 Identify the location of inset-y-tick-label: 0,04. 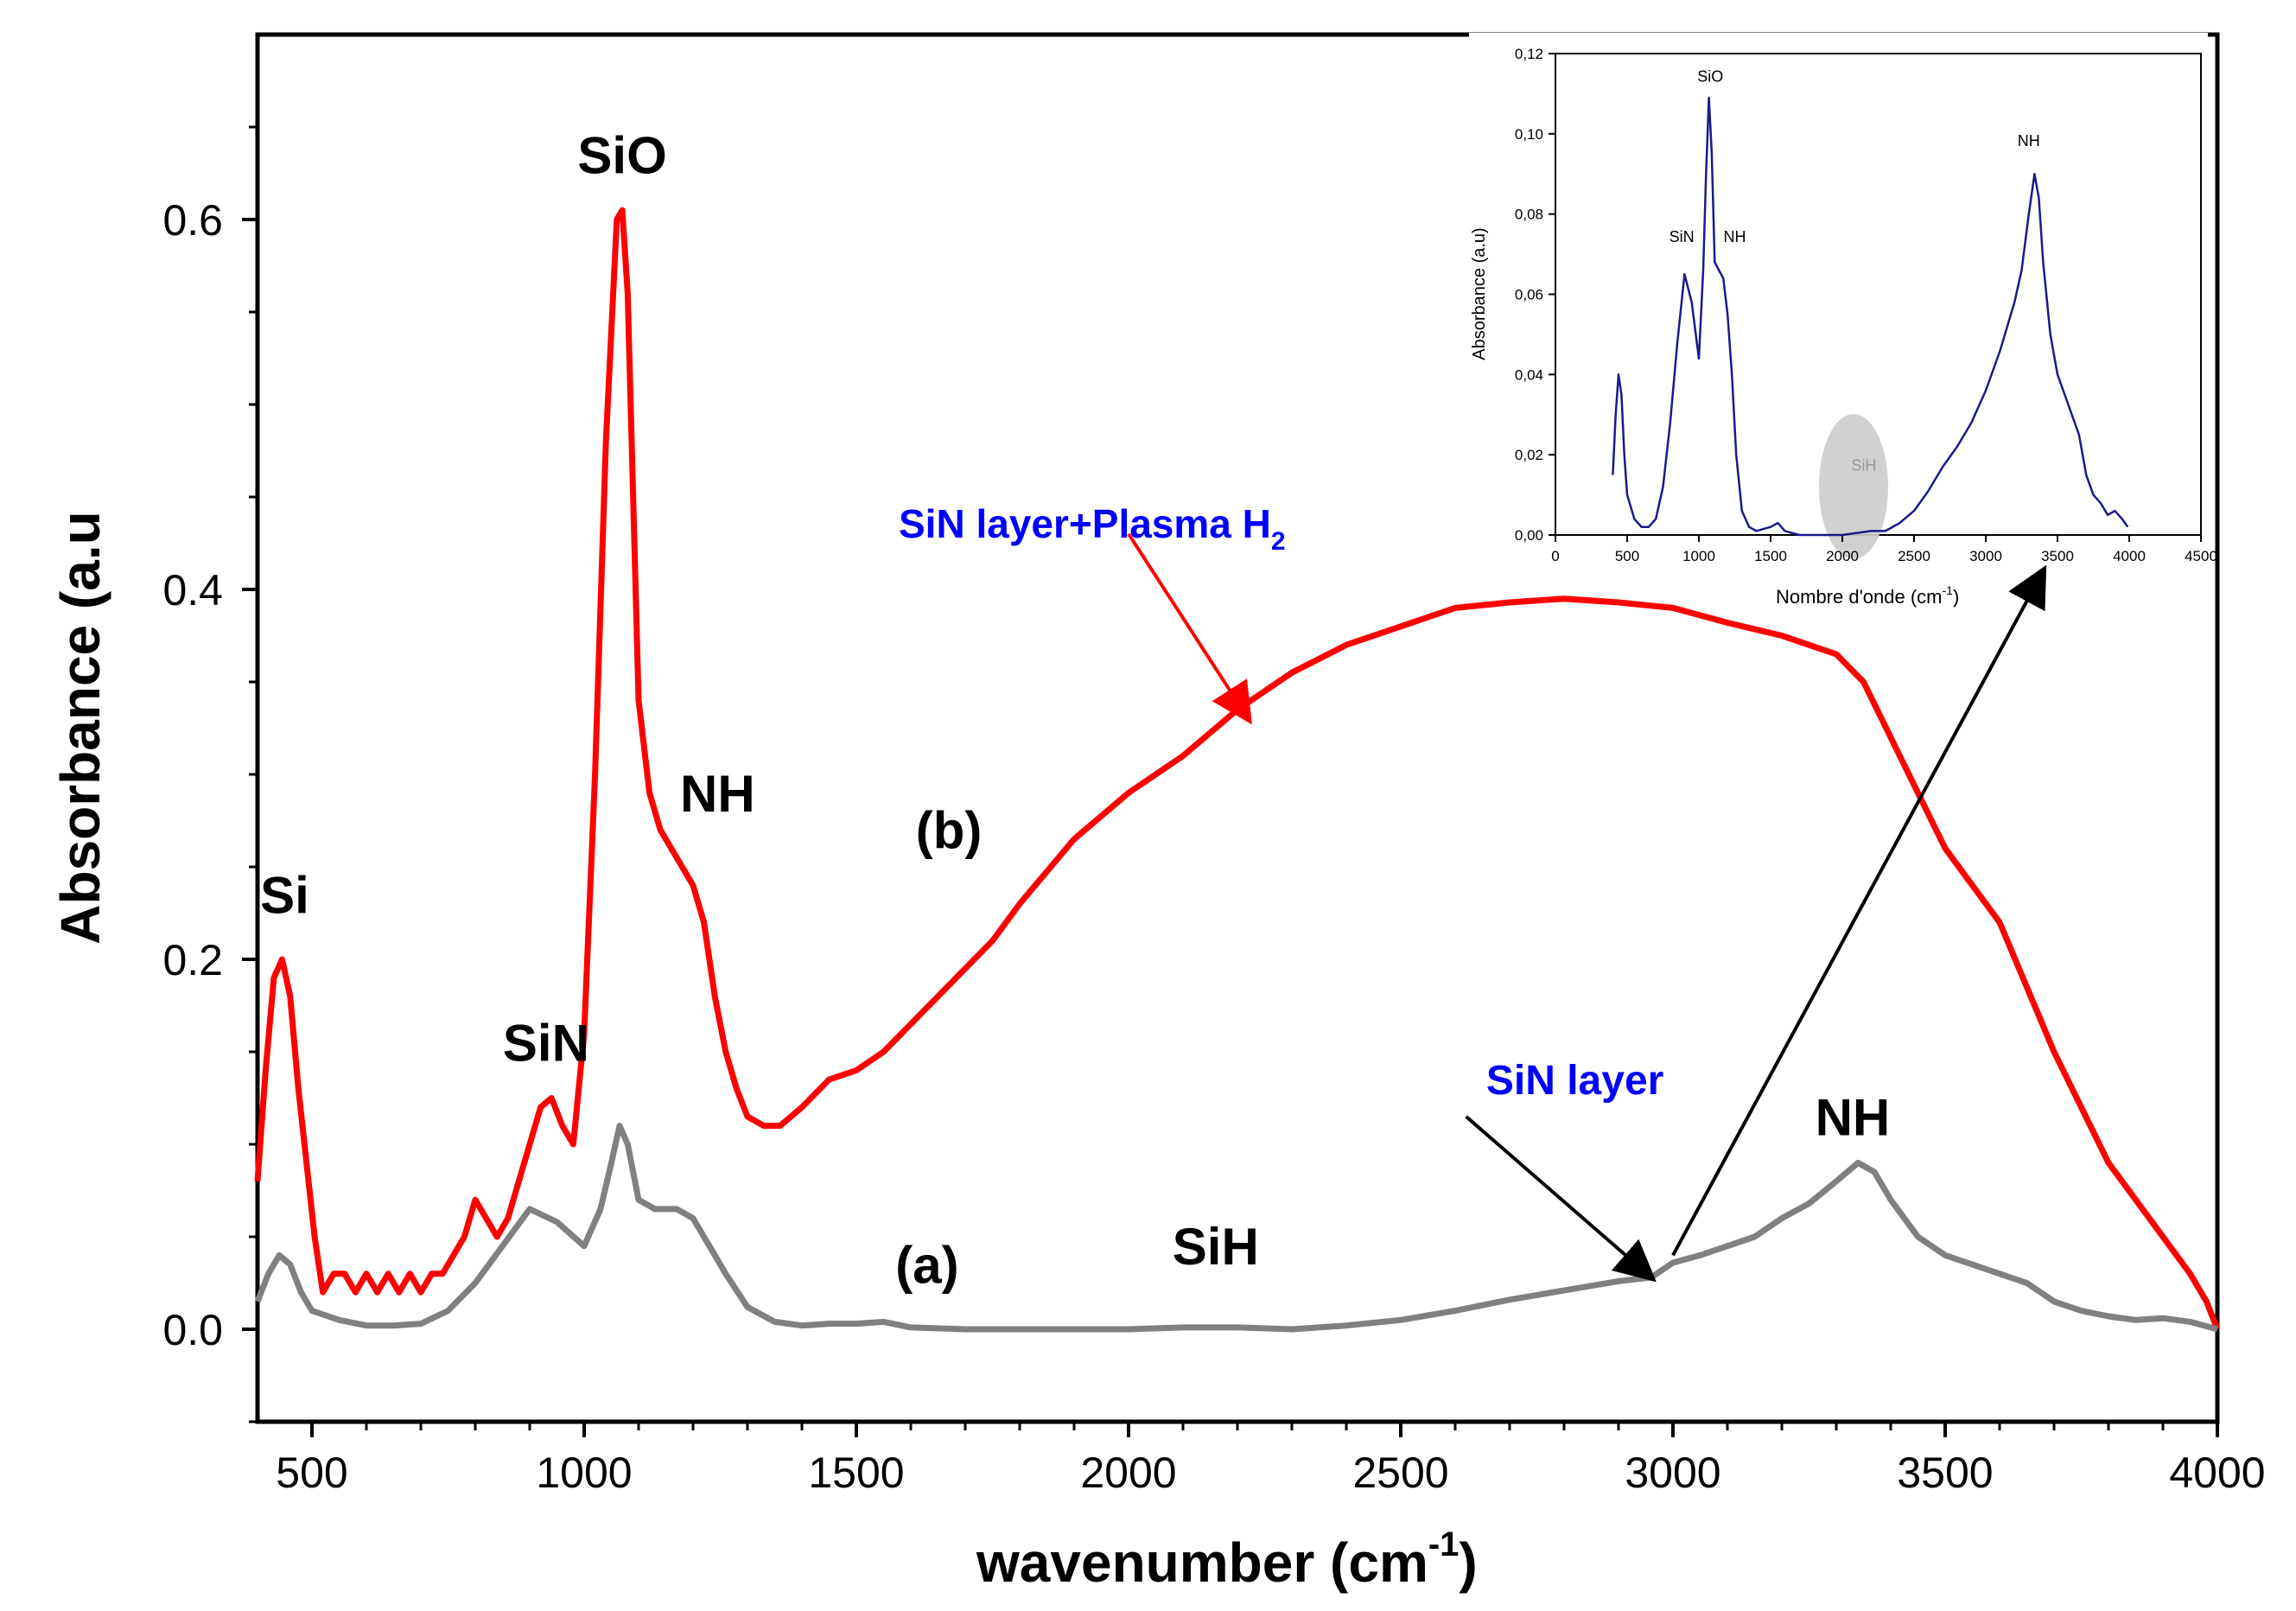
(1529, 374).